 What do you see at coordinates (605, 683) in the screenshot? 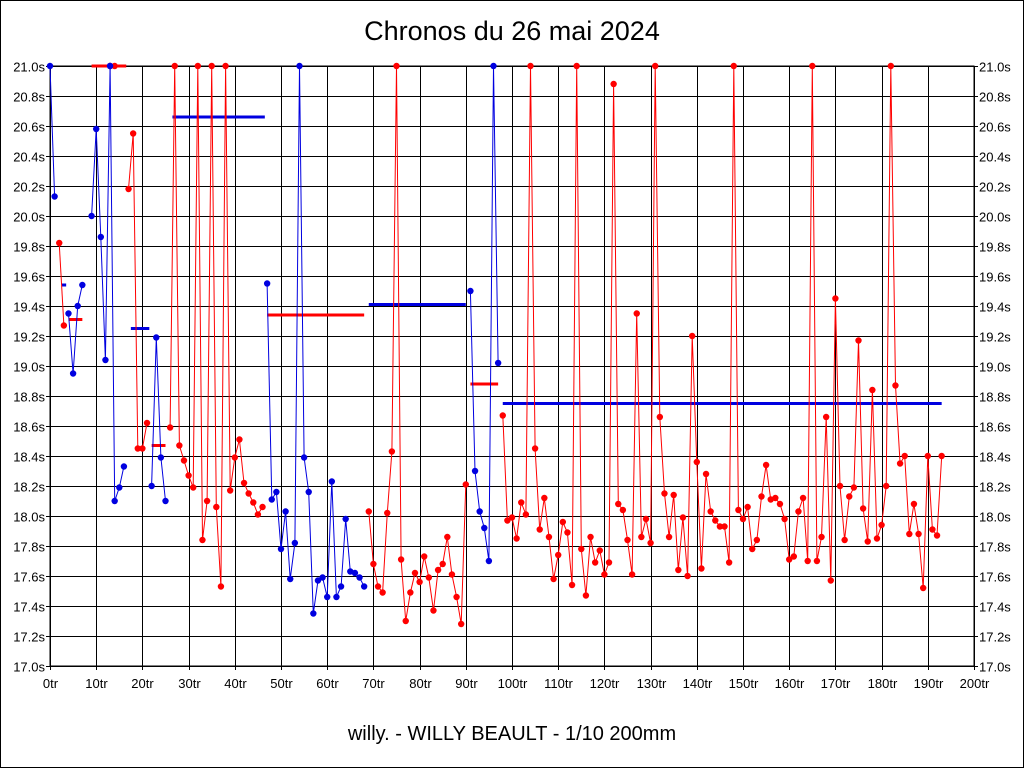
I see `x-tick-label: 120tr` at bounding box center [605, 683].